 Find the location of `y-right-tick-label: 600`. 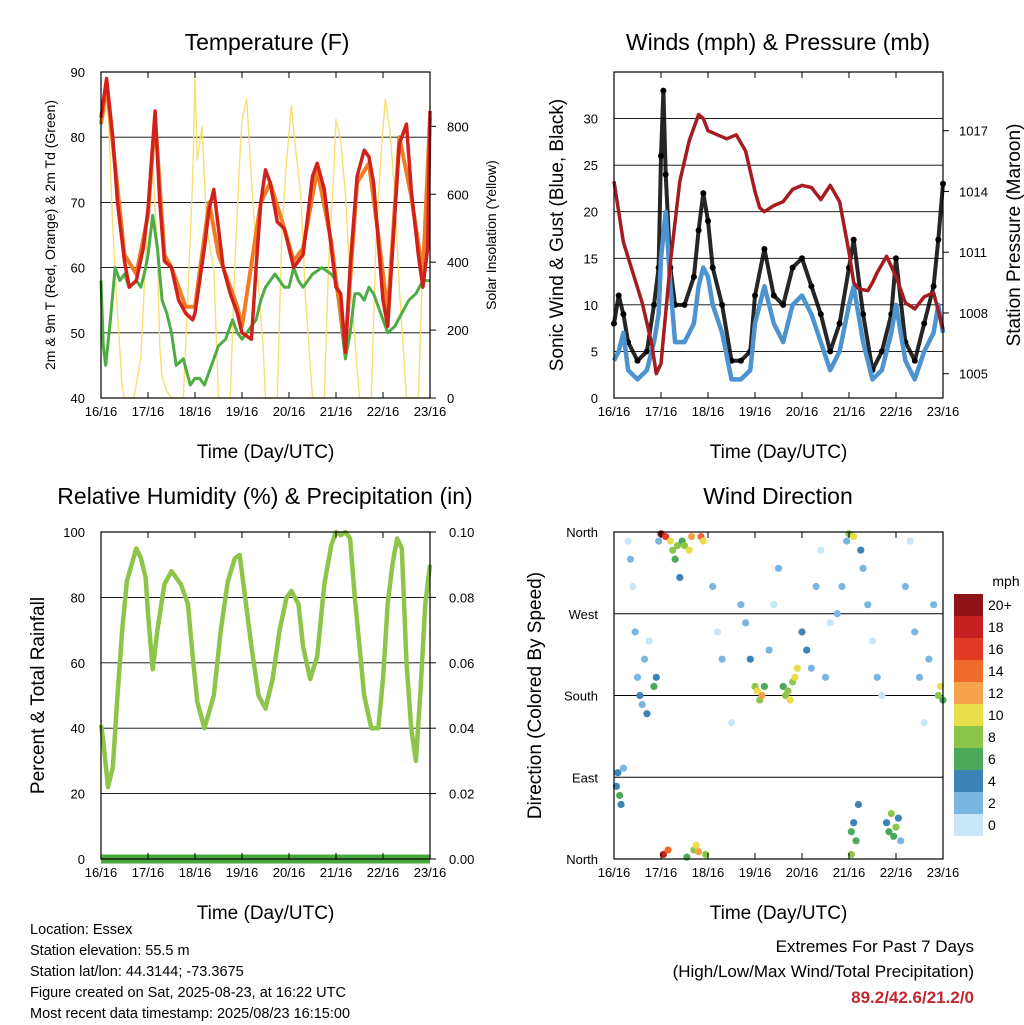

y-right-tick-label: 600 is located at coordinates (458, 194).